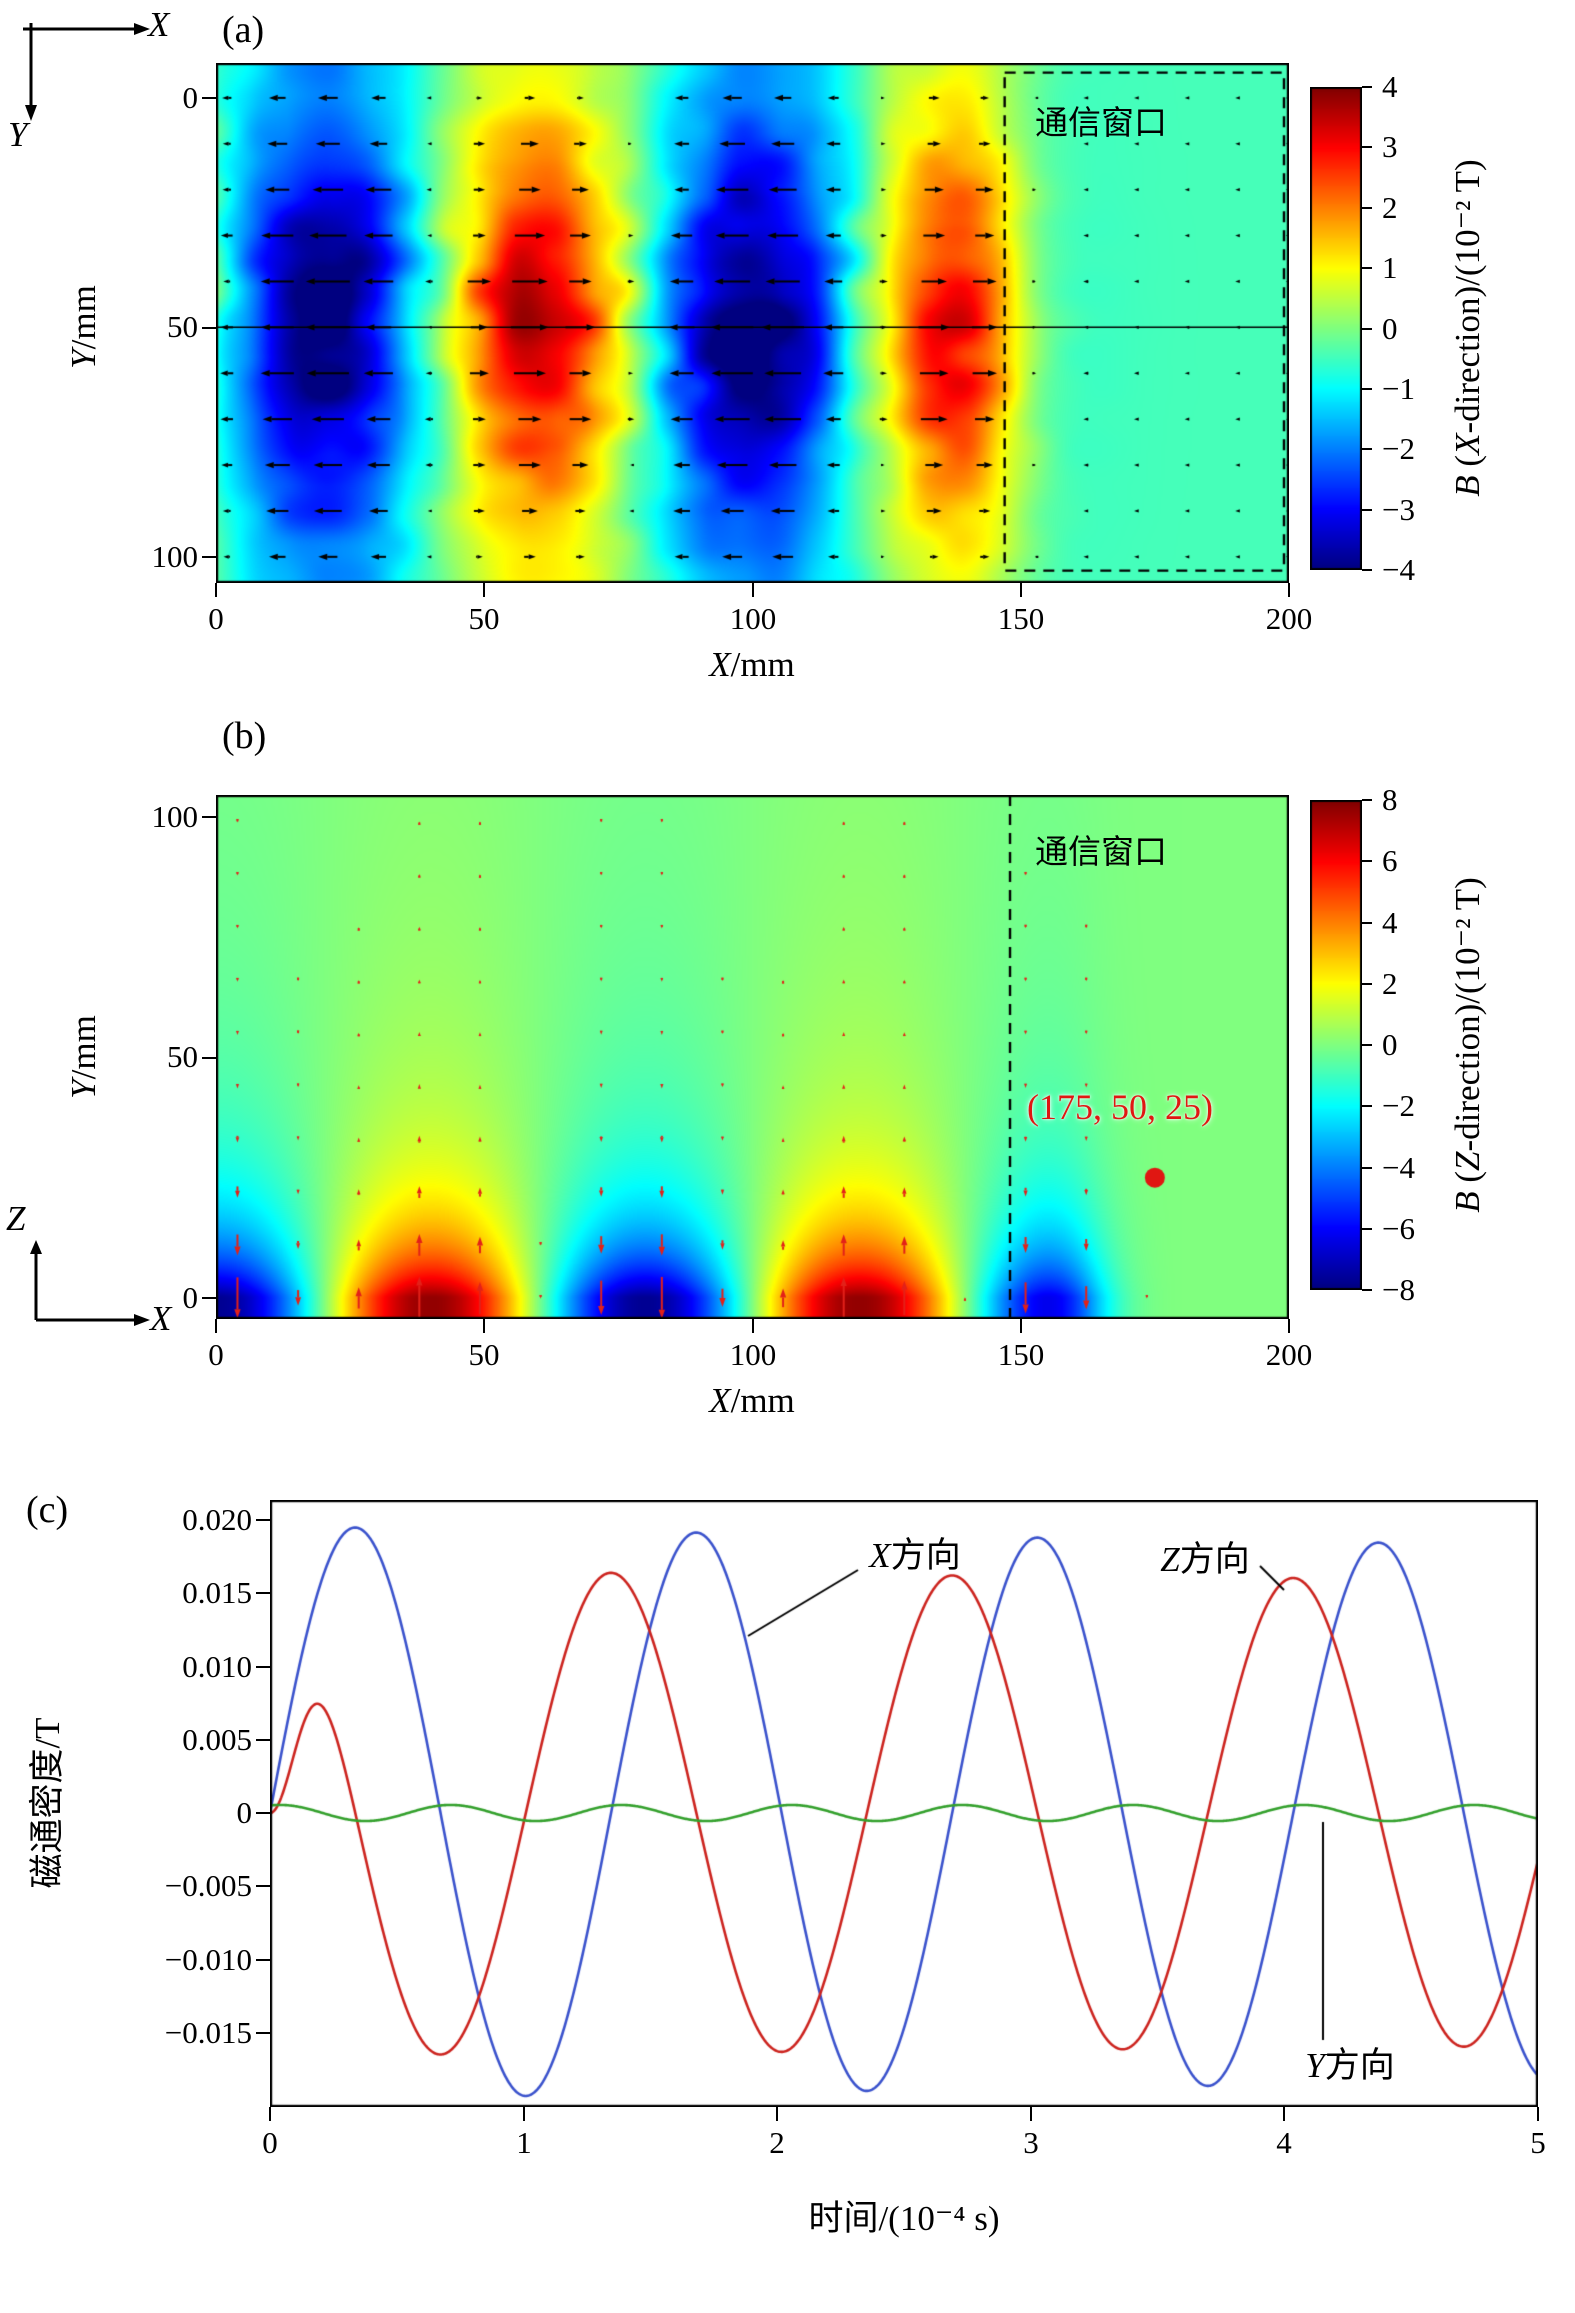 This screenshot has height=2313, width=1575. Describe the element at coordinates (1390, 267) in the screenshot. I see `panel-a-colorbar-tick: 1` at that location.